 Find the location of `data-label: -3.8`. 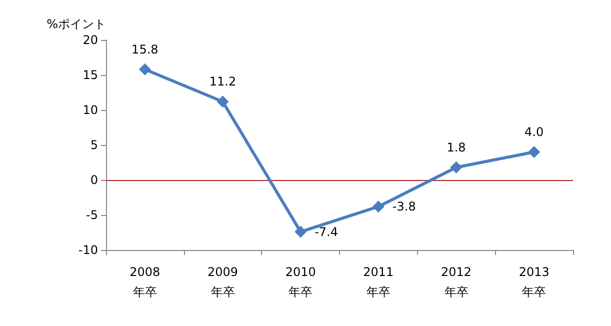

data-label: -3.8 is located at coordinates (404, 207).